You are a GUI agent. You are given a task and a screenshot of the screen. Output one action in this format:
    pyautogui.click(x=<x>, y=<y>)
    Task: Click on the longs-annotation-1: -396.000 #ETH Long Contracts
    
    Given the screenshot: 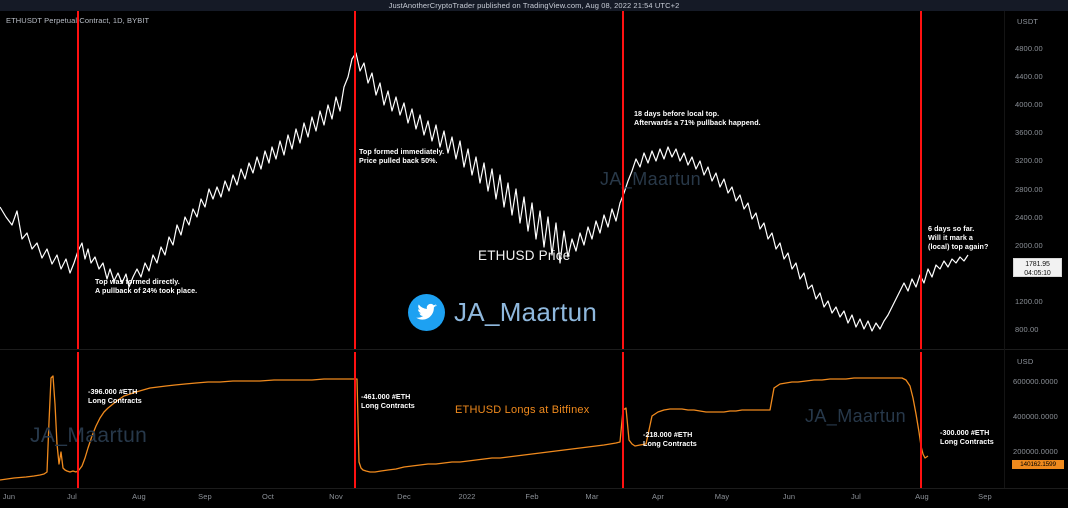 What is the action you would take?
    pyautogui.click(x=115, y=396)
    